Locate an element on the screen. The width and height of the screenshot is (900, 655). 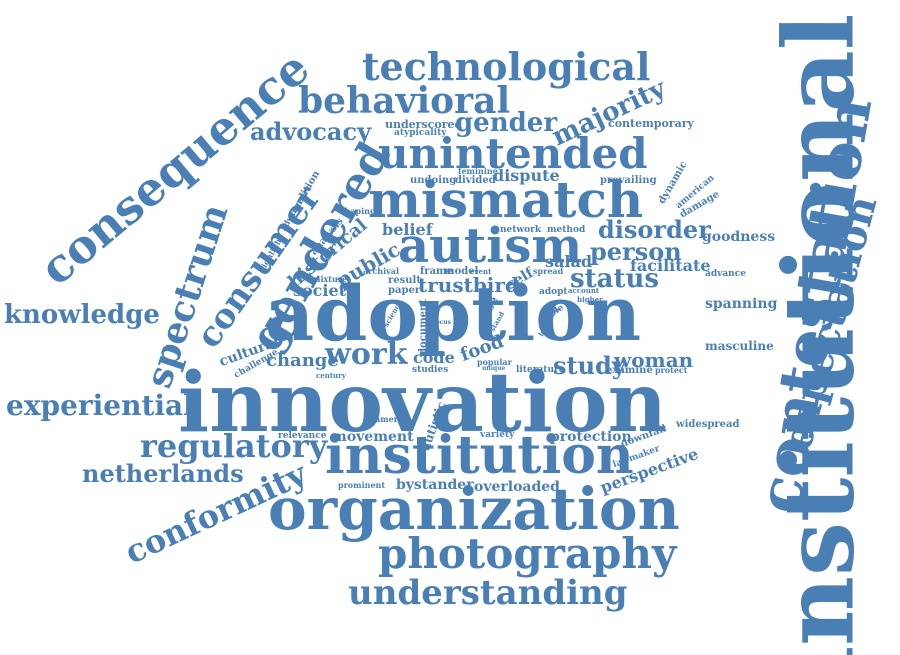
word-century: century is located at coordinates (331, 375).